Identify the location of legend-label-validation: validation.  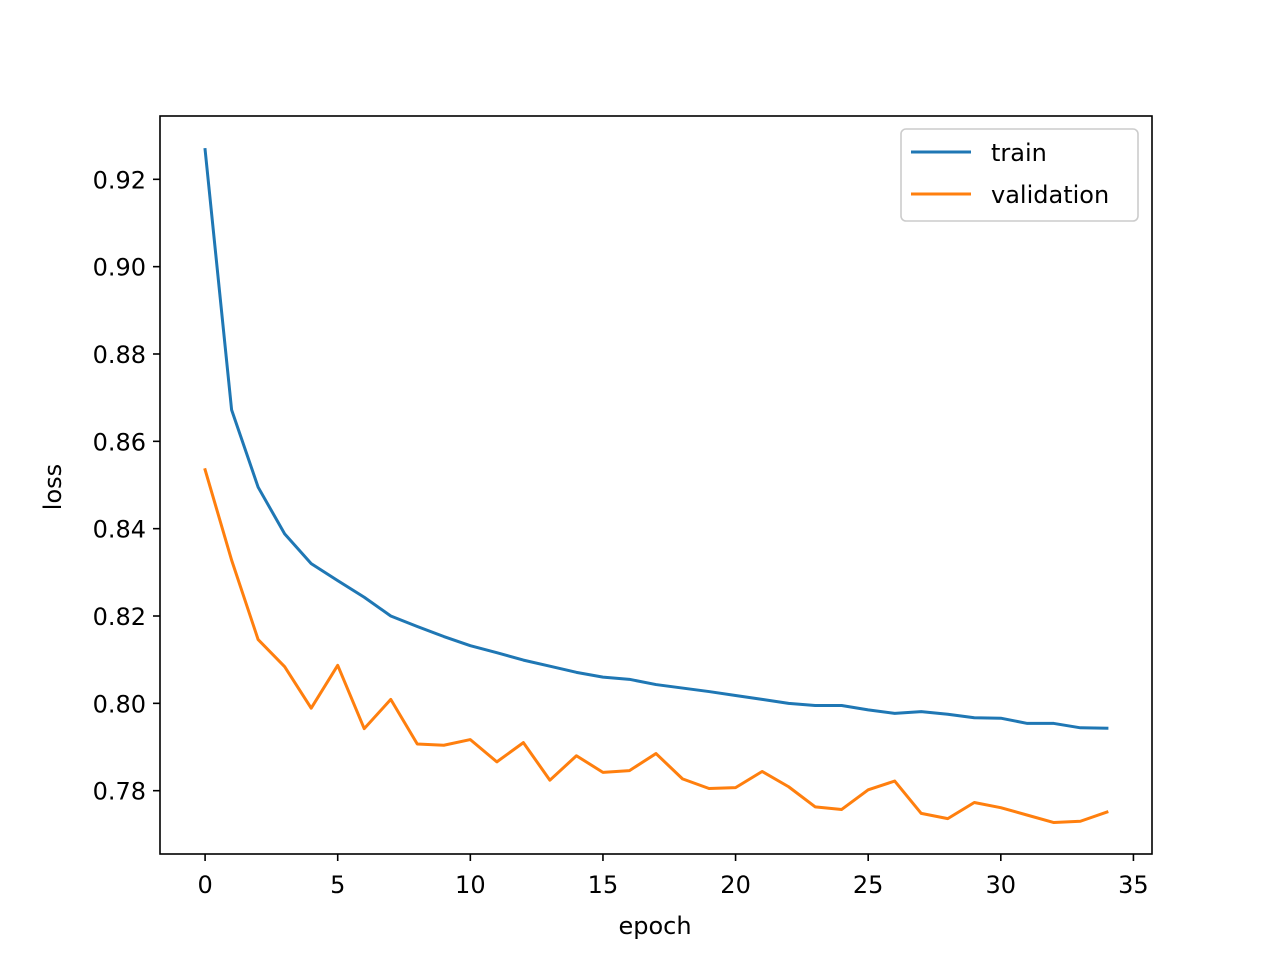
(1050, 195).